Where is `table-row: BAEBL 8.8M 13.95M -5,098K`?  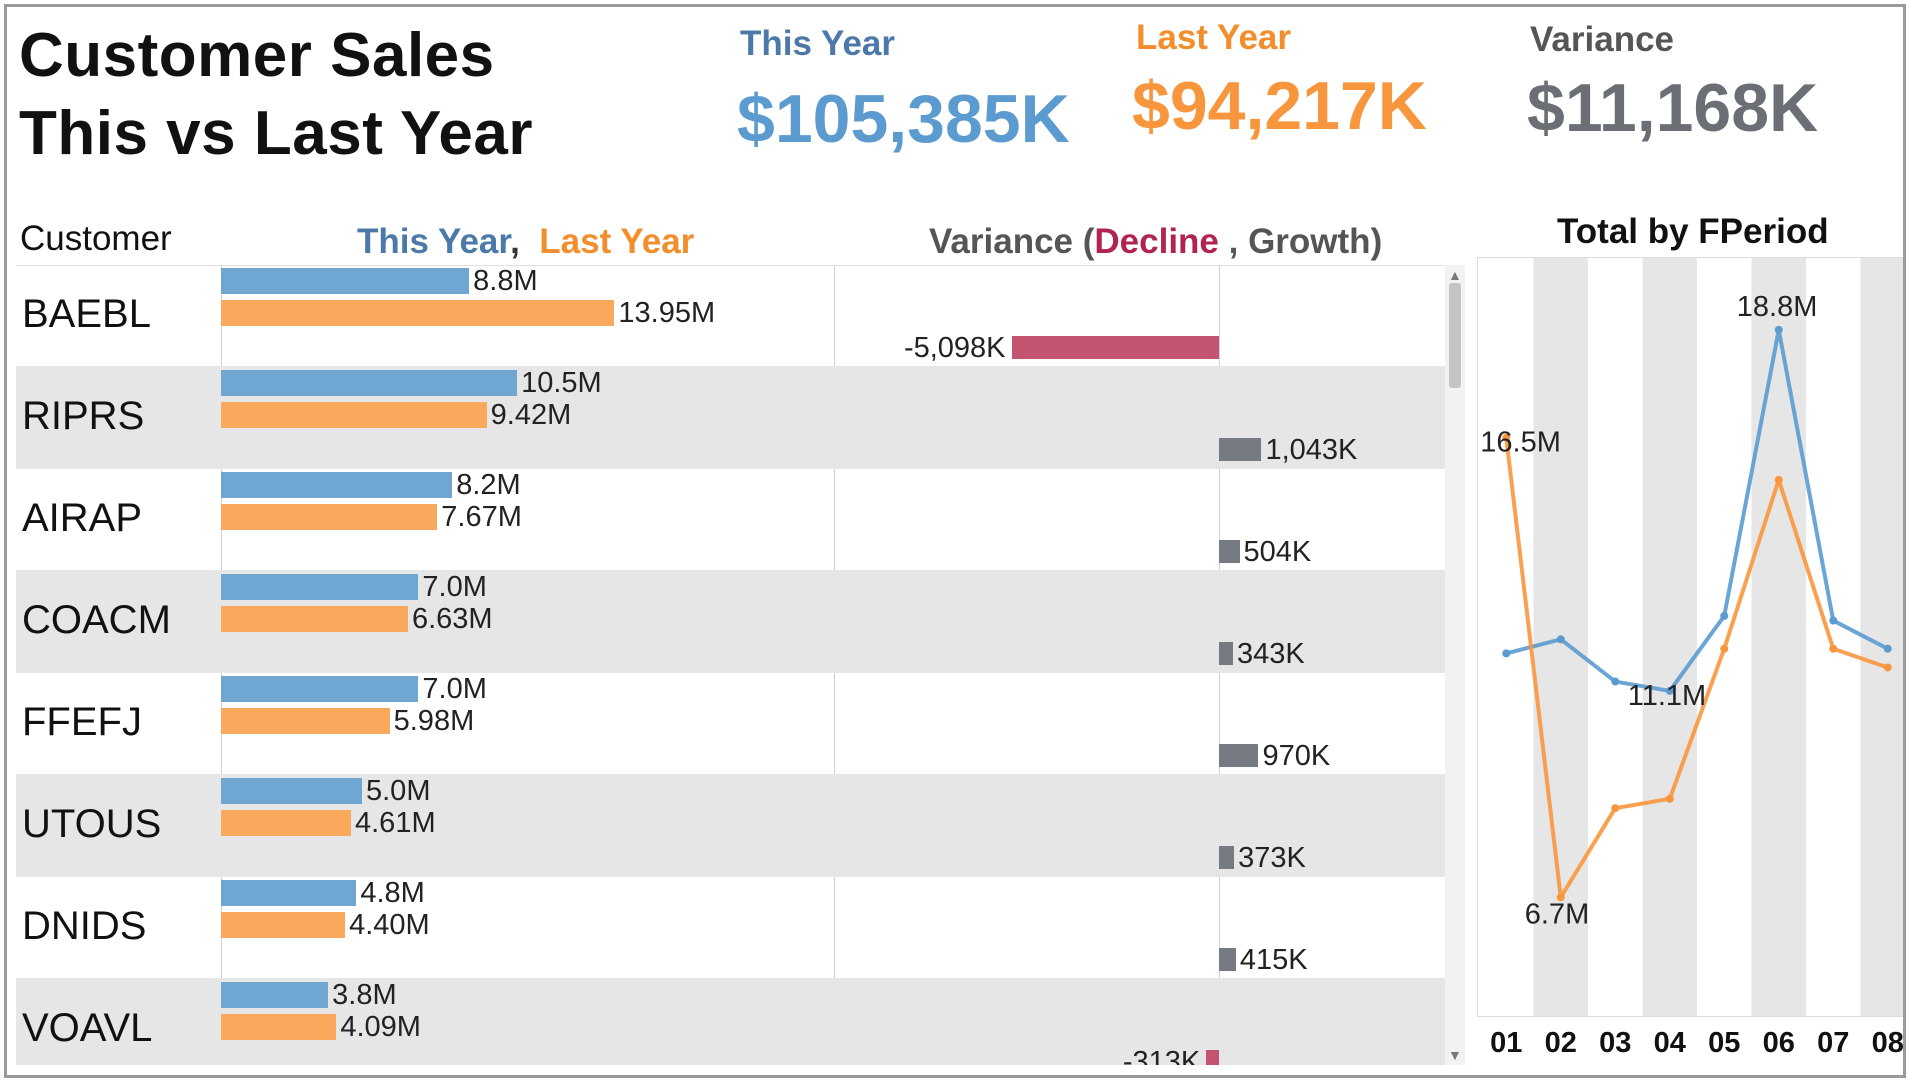
table-row: BAEBL 8.8M 13.95M -5,098K is located at coordinates (730, 316).